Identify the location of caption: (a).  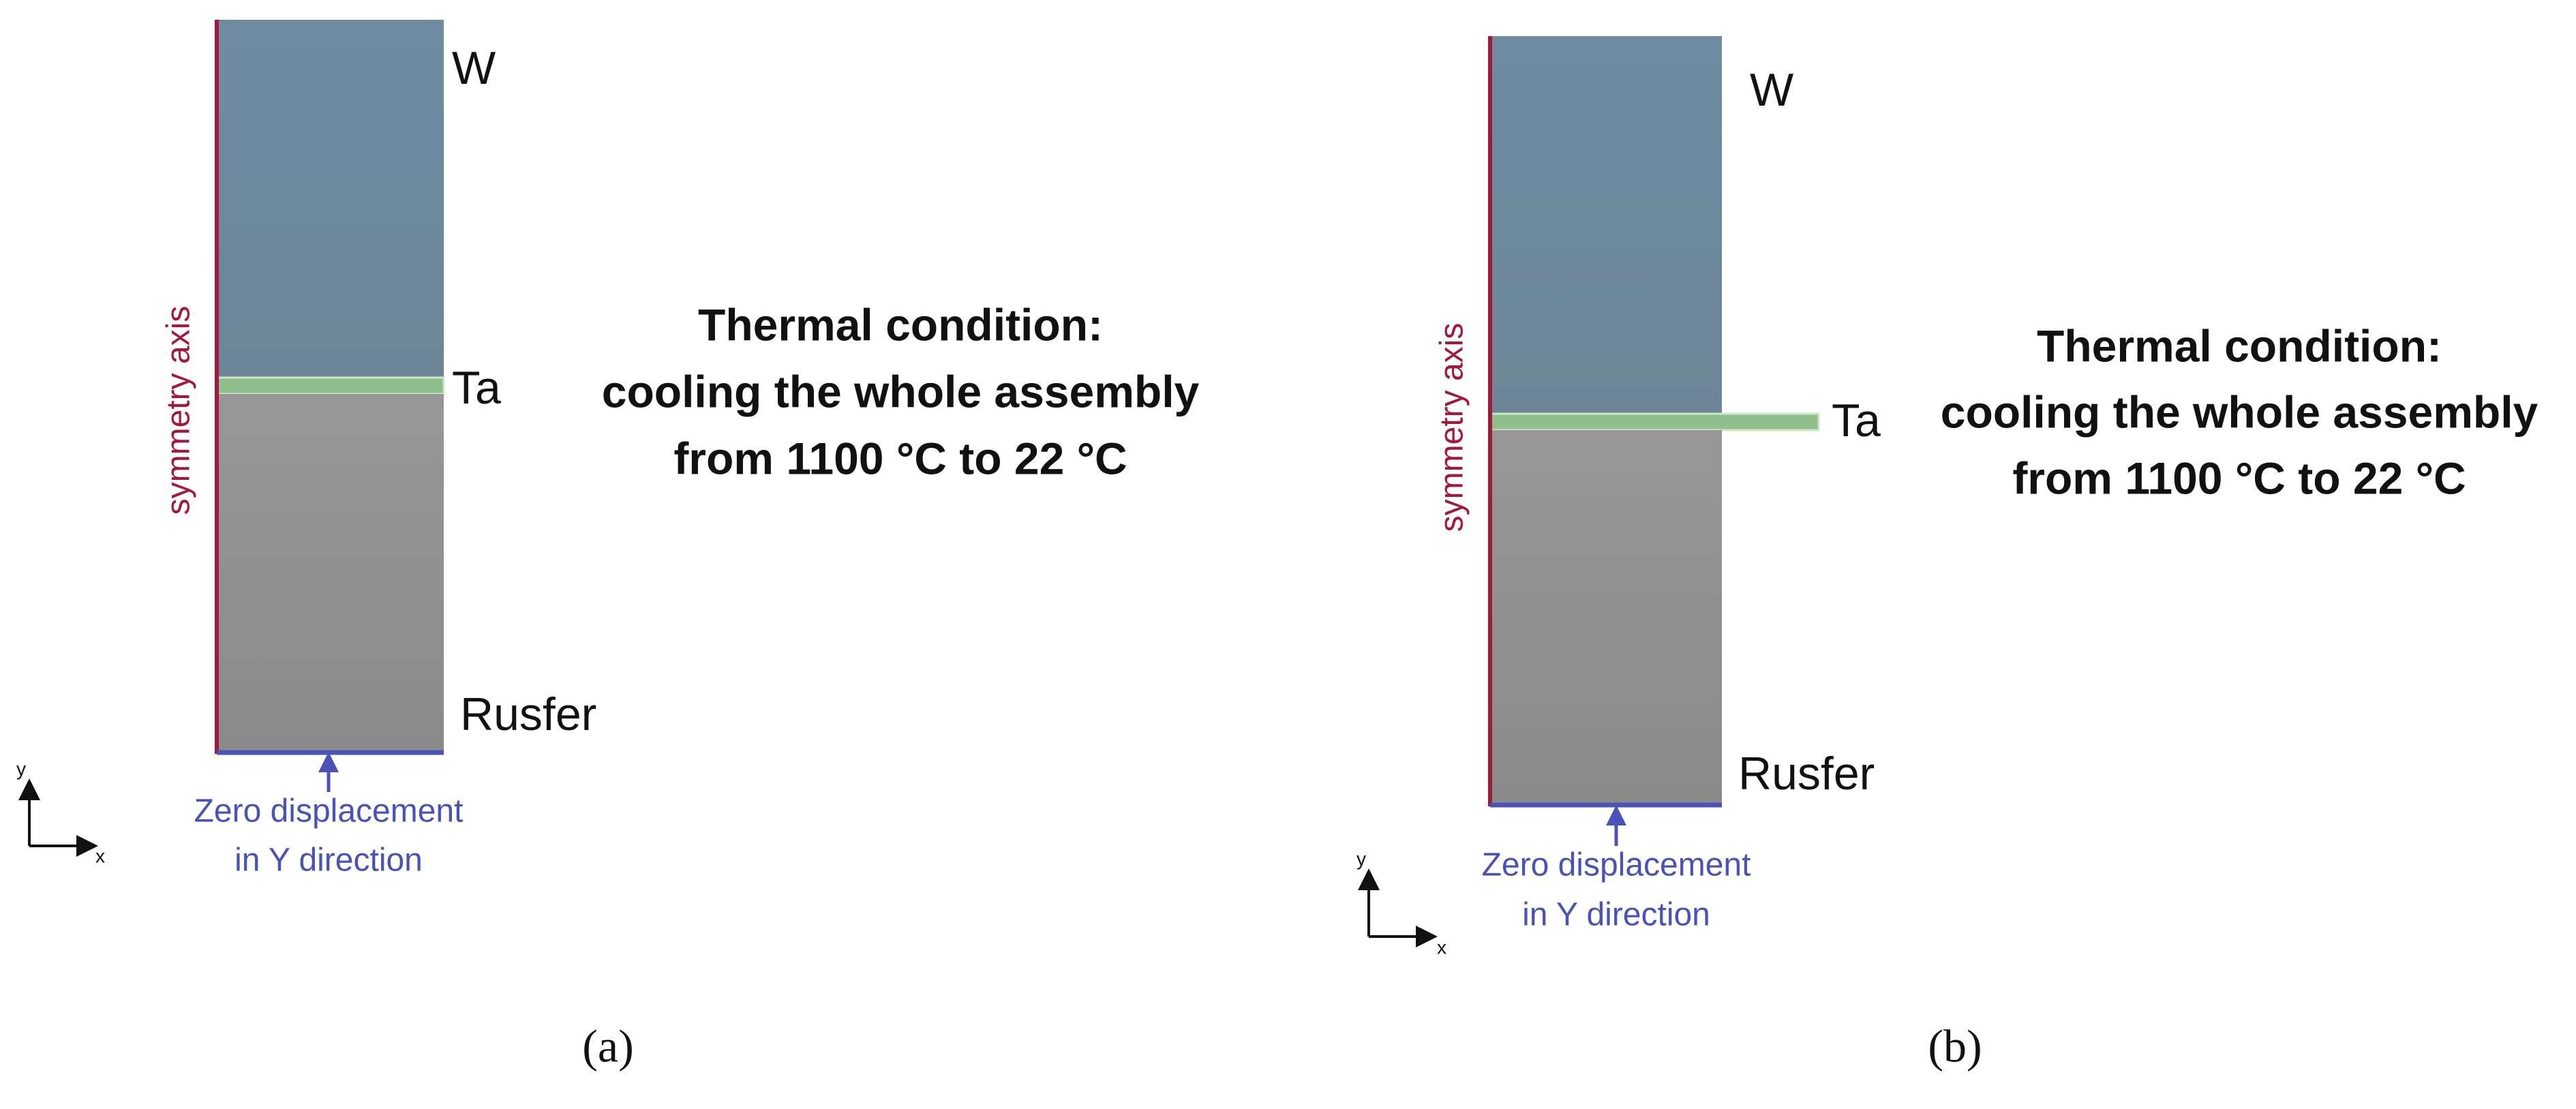
(607, 1046).